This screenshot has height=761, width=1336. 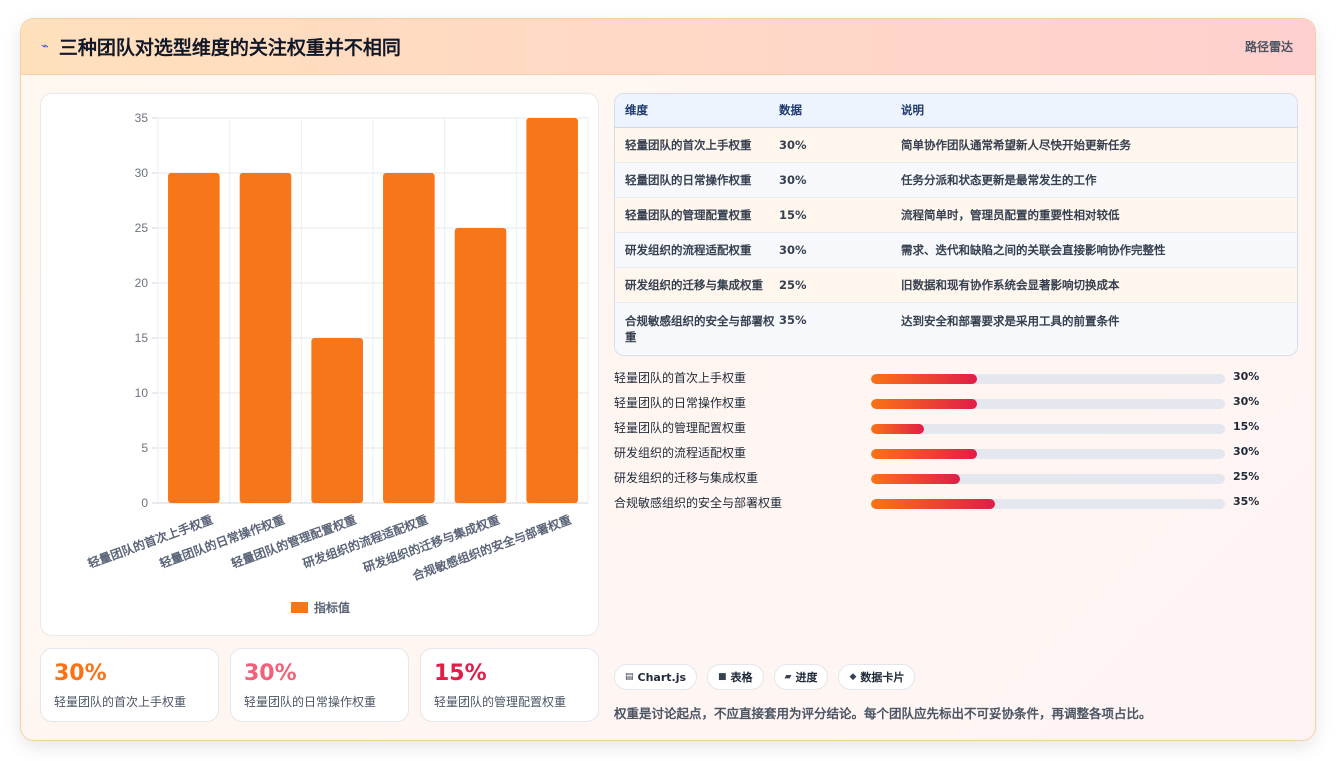 What do you see at coordinates (299, 607) in the screenshot?
I see `legend-swatch` at bounding box center [299, 607].